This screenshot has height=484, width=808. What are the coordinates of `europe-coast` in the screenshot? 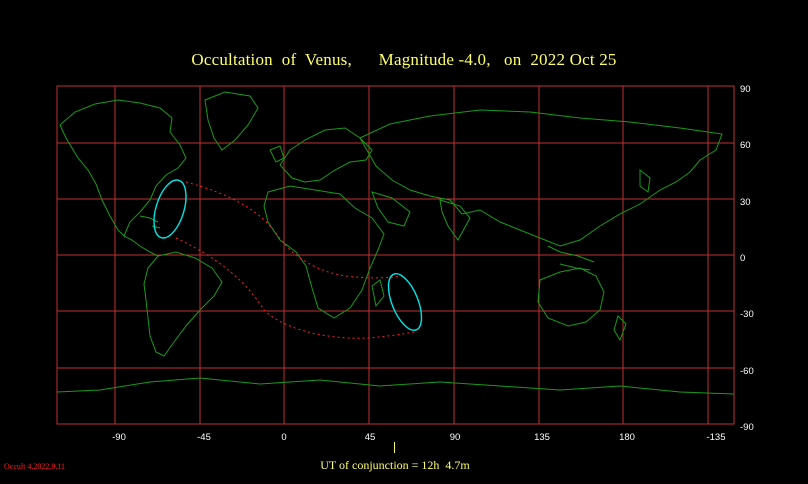 It's located at (326, 155).